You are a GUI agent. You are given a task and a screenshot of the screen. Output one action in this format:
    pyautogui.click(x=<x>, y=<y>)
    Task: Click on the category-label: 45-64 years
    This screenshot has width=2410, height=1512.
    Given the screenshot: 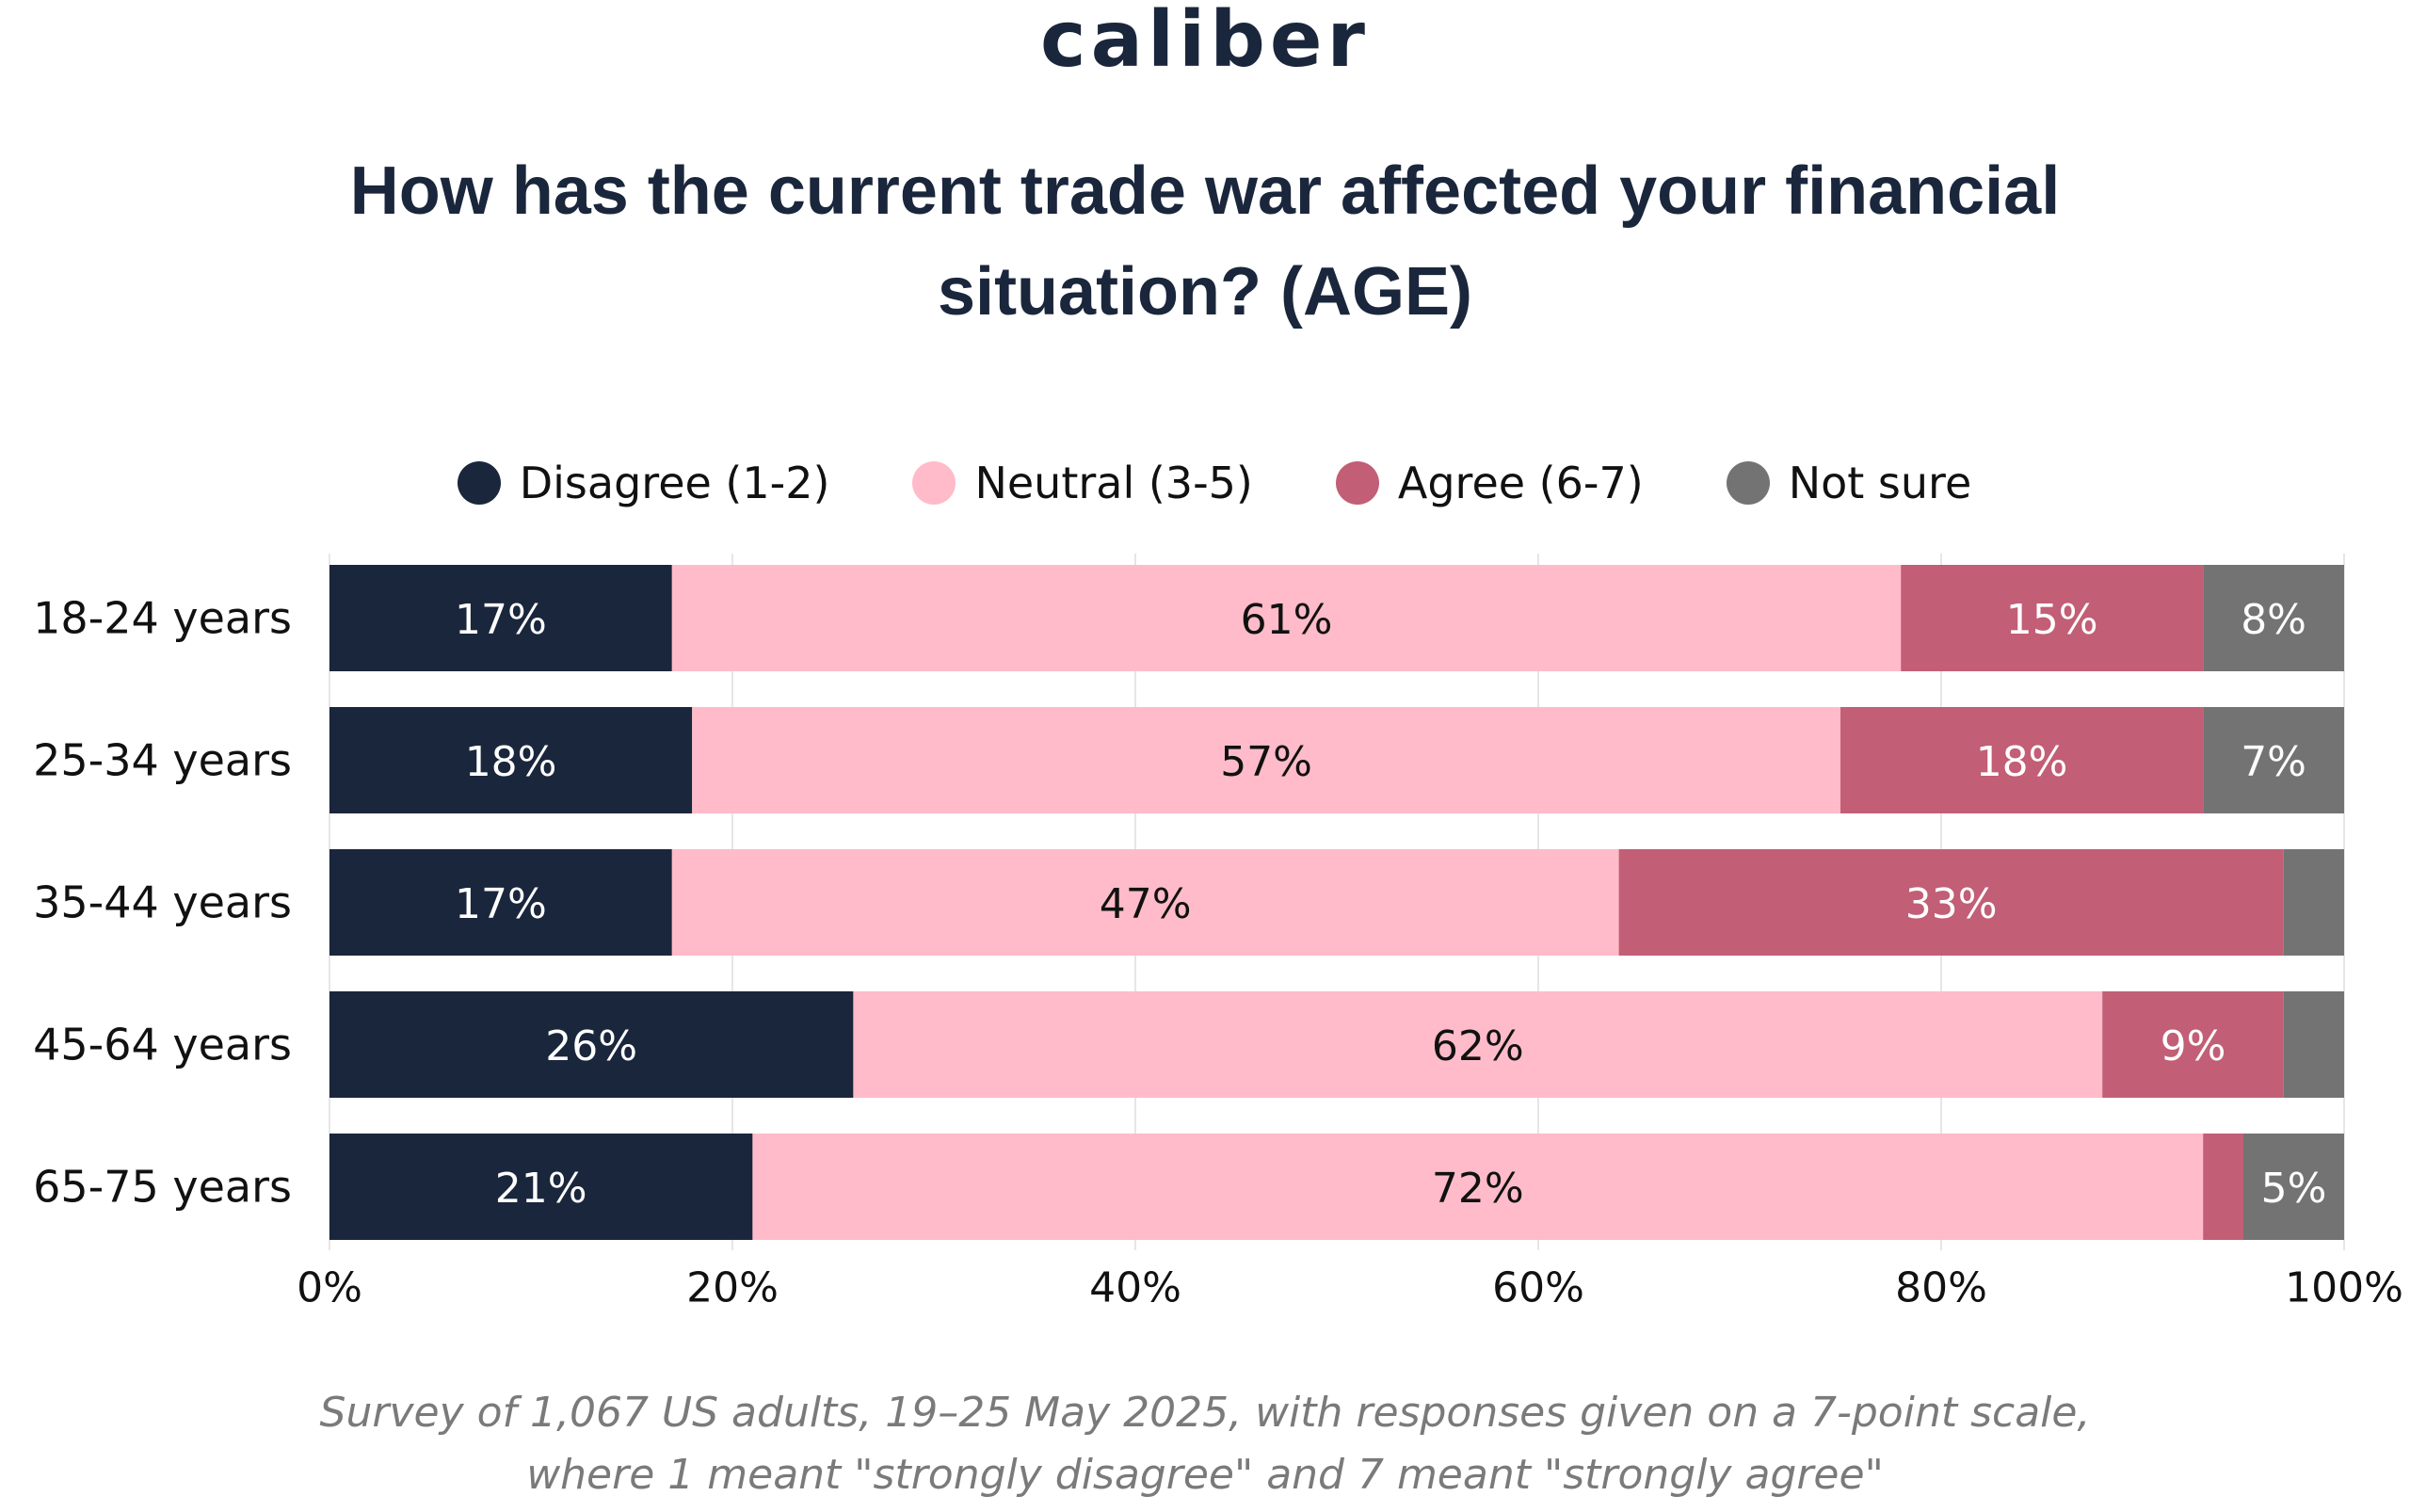 What is the action you would take?
    pyautogui.click(x=162, y=1045)
    